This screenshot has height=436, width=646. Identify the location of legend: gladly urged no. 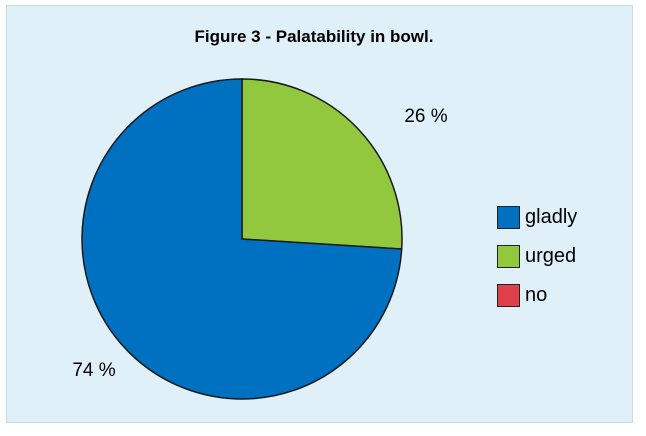
(537, 260).